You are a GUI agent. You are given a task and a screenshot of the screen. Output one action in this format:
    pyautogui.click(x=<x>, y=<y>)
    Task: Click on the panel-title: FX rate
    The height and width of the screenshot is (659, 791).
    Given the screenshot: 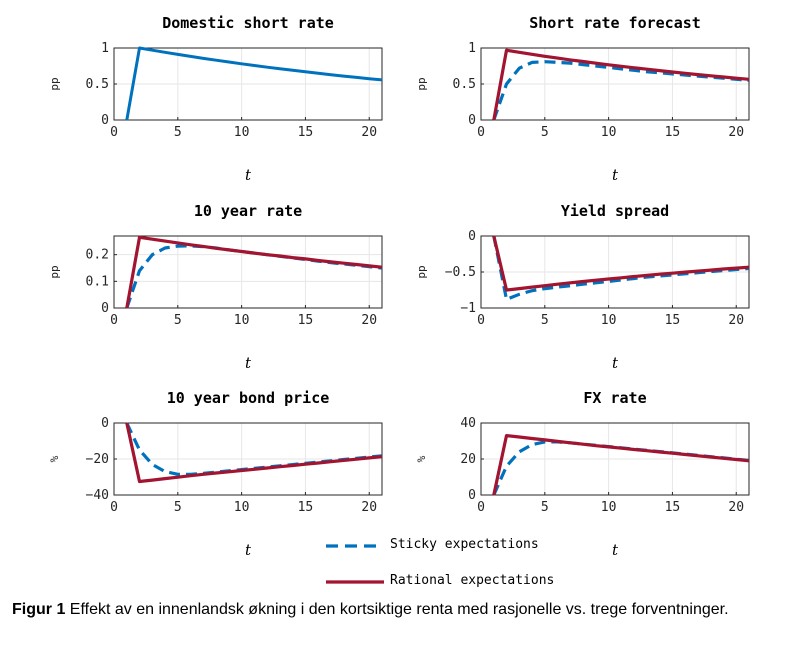 What is the action you would take?
    pyautogui.click(x=614, y=398)
    